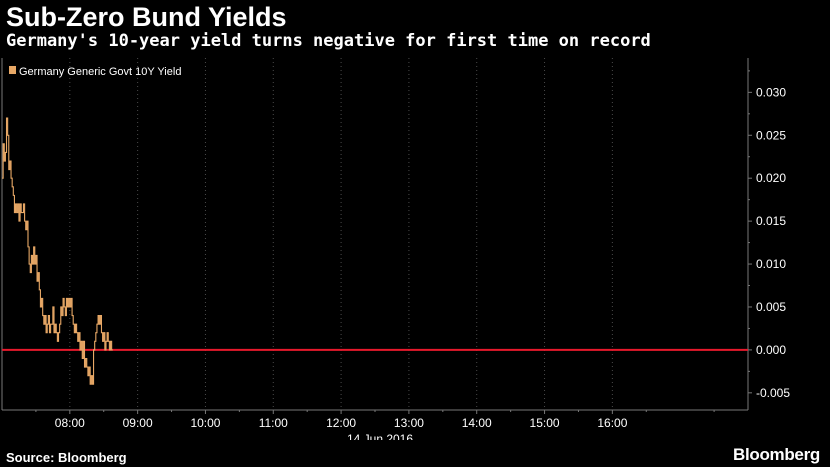  What do you see at coordinates (771, 135) in the screenshot?
I see `y-tick-label: 0.025` at bounding box center [771, 135].